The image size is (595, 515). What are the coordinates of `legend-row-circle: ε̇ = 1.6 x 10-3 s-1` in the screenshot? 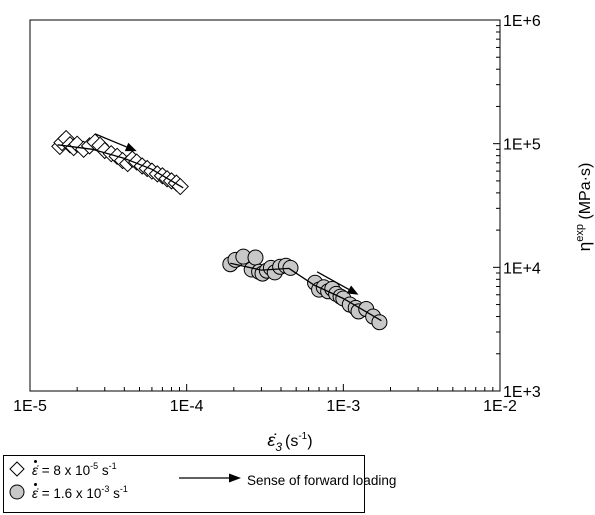 It's located at (68, 491).